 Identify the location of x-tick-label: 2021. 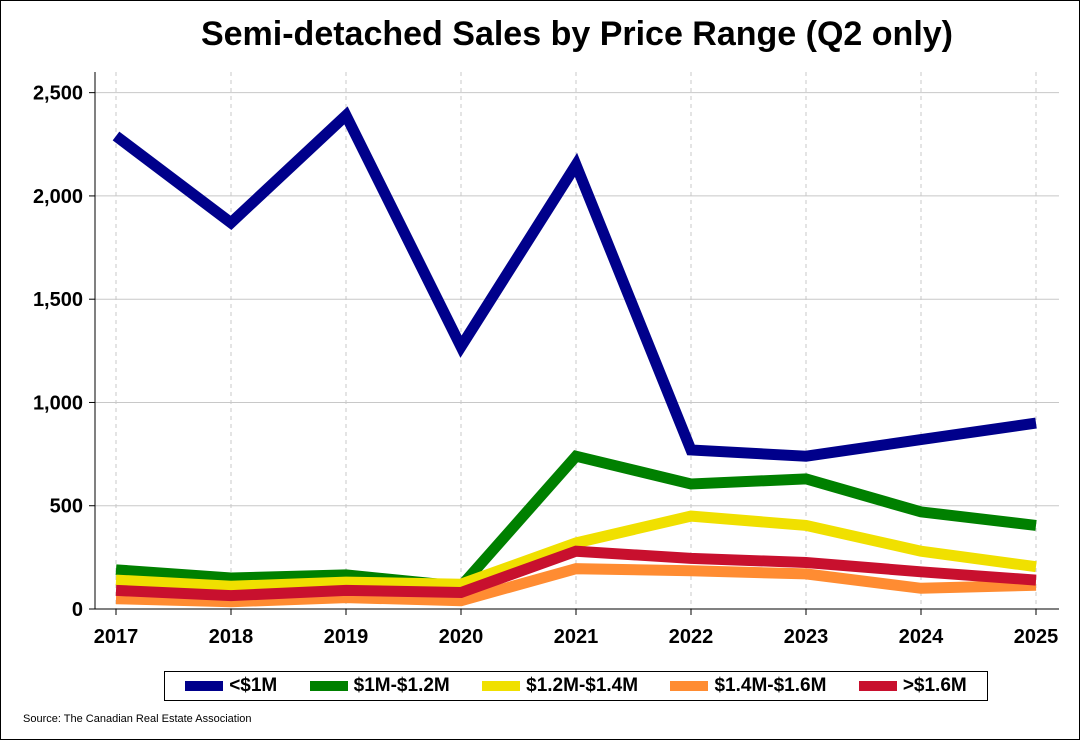
(576, 637).